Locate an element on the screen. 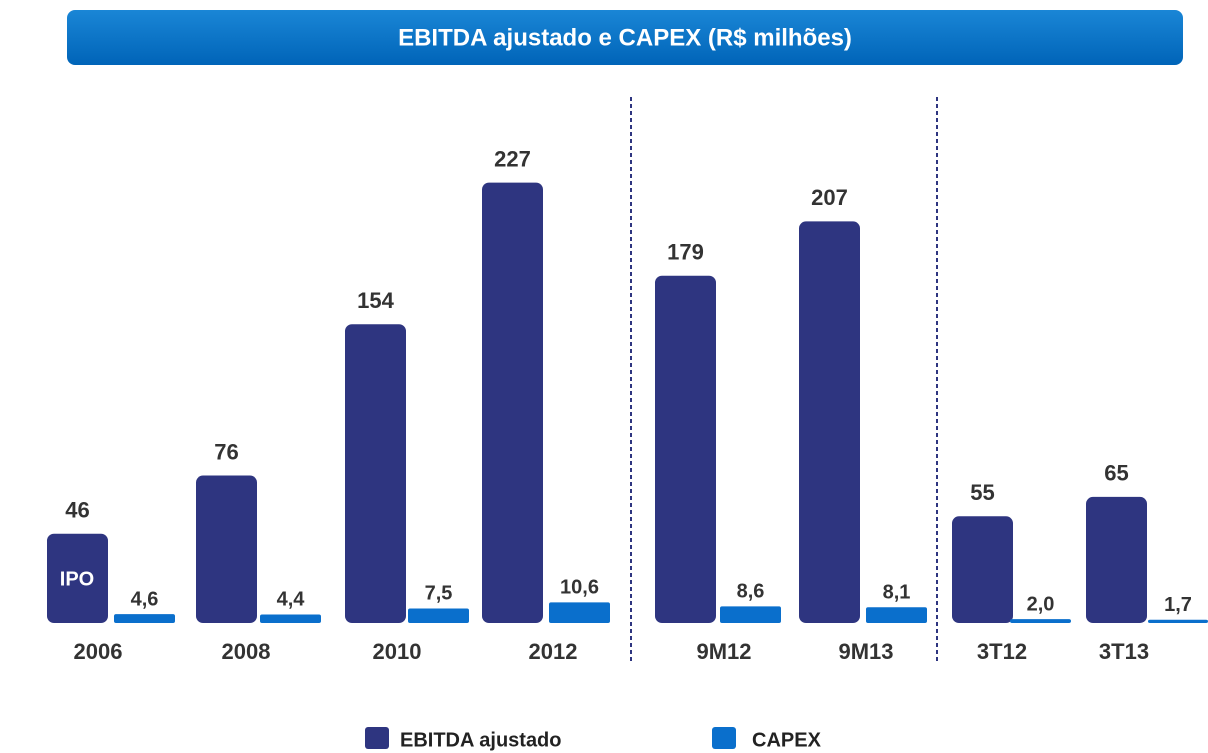 Image resolution: width=1208 pixels, height=753 pixels. data-label: 4,4 is located at coordinates (291, 600).